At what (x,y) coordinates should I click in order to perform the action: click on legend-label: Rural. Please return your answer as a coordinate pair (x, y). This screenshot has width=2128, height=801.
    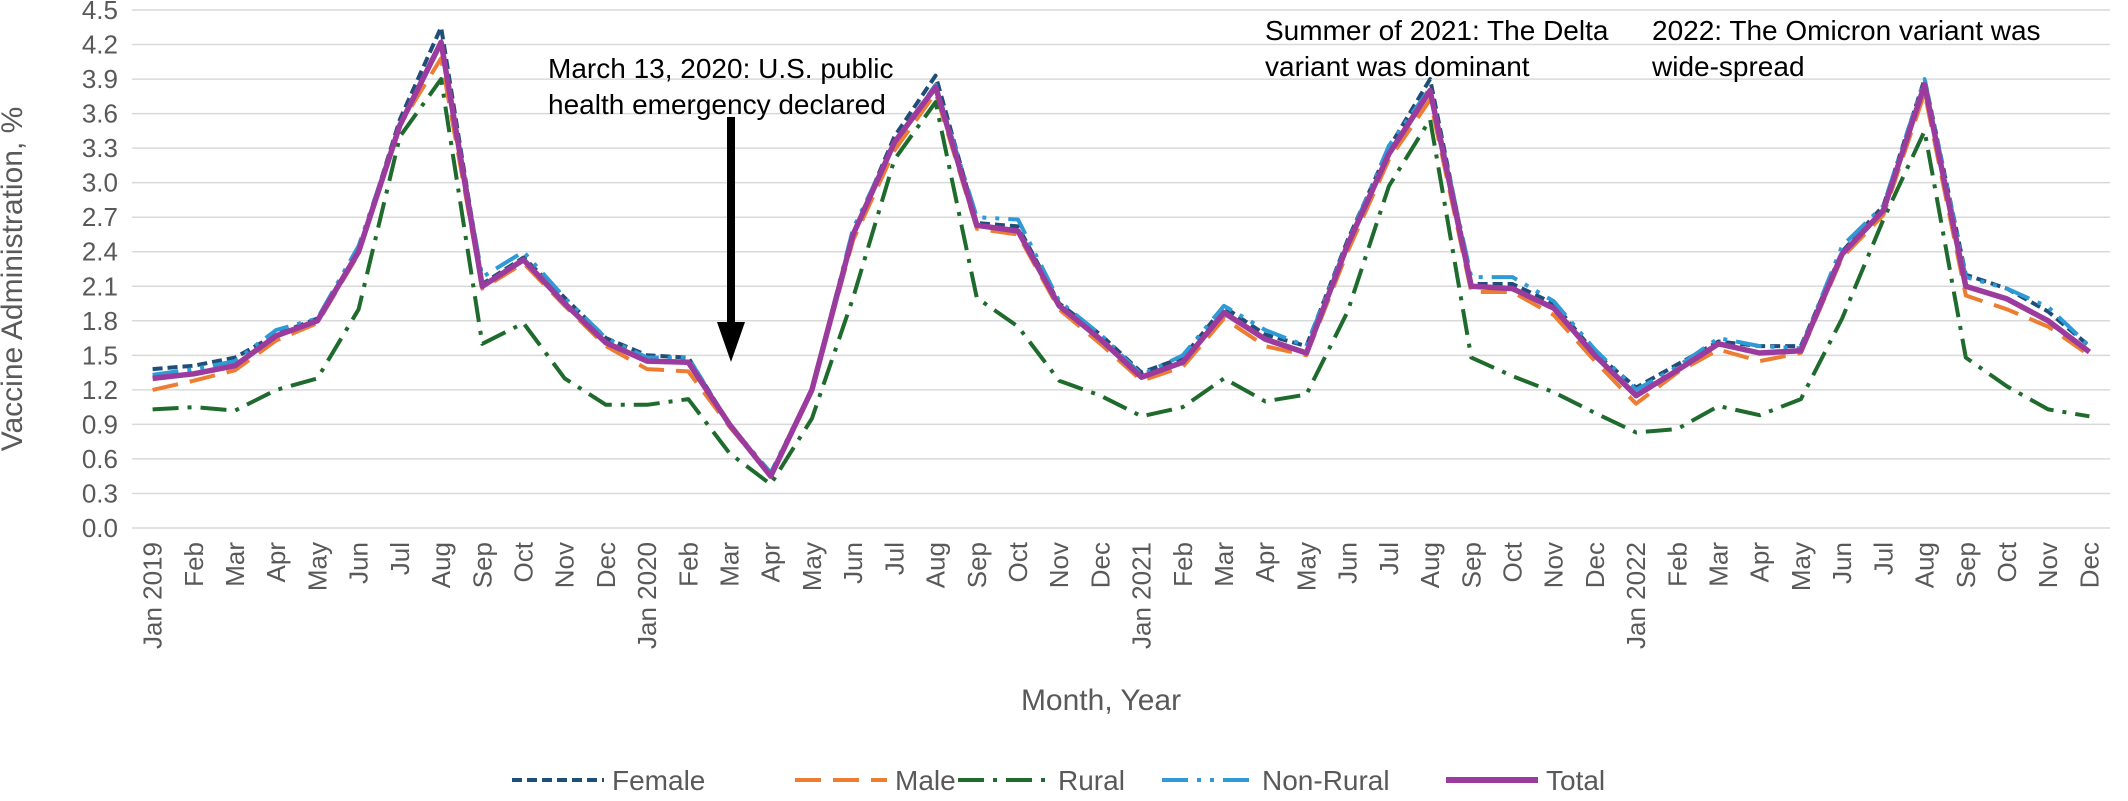
    Looking at the image, I should click on (1091, 780).